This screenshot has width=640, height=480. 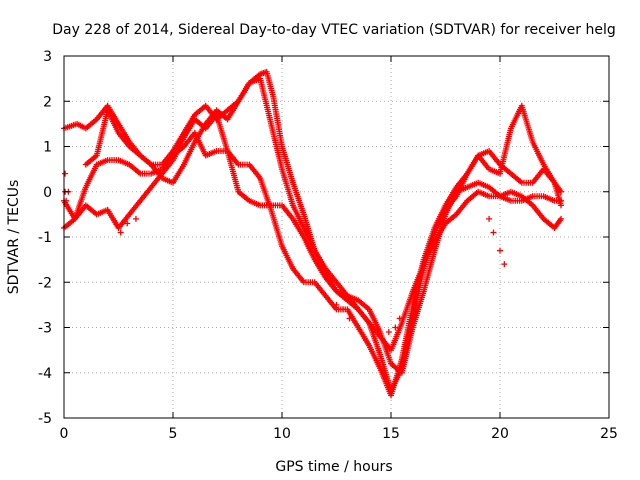 I want to click on x-tick-label: 0, so click(x=64, y=434).